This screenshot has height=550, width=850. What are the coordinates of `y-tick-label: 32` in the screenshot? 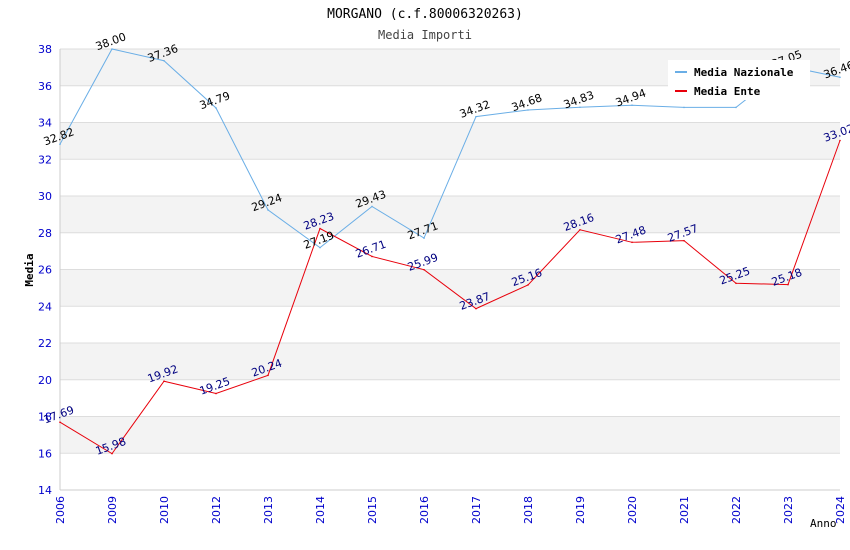 It's located at (45, 159).